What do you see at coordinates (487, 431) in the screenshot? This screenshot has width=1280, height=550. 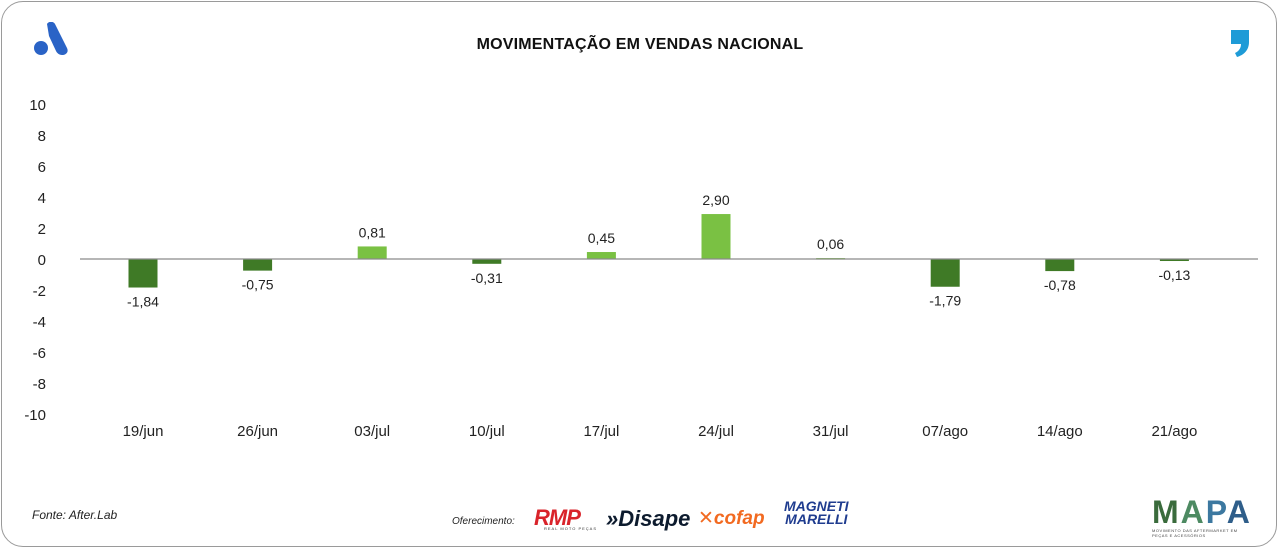 I see `x-tick-label: 10/jul` at bounding box center [487, 431].